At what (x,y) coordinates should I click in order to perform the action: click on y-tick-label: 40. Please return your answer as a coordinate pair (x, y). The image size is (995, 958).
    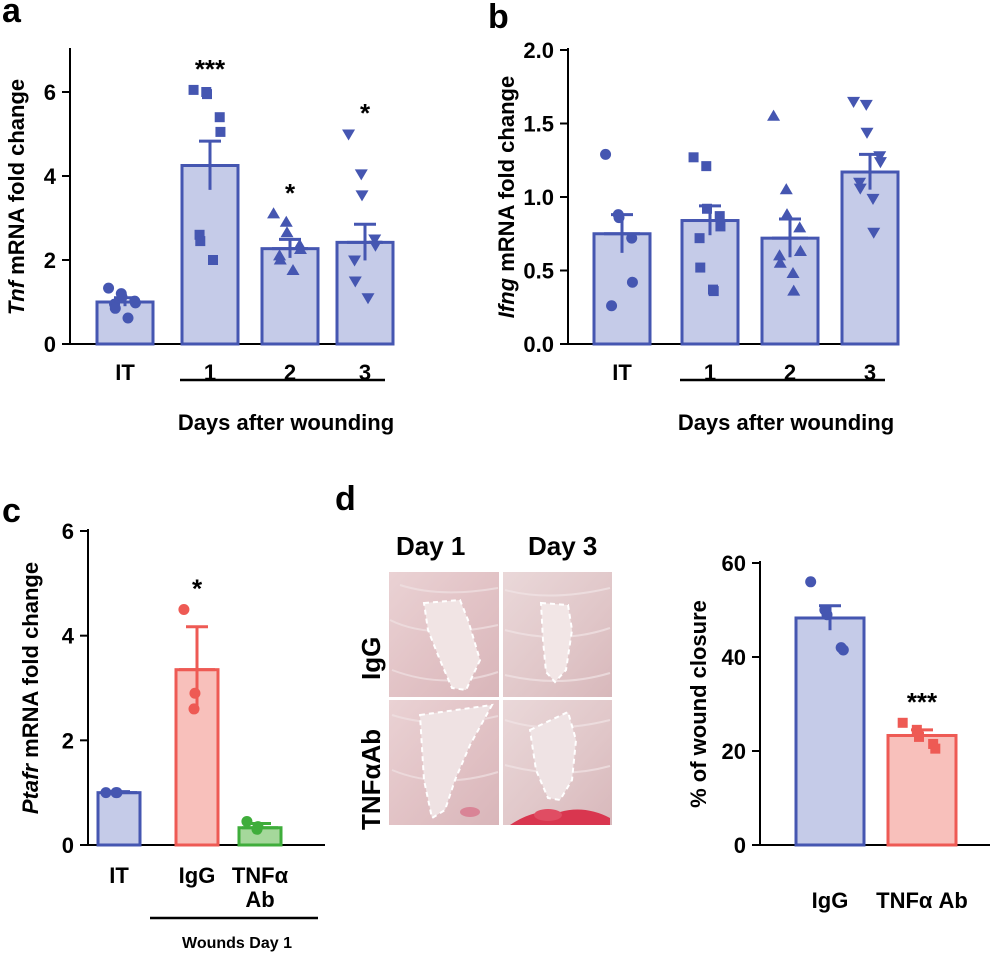
    Looking at the image, I should click on (734, 657).